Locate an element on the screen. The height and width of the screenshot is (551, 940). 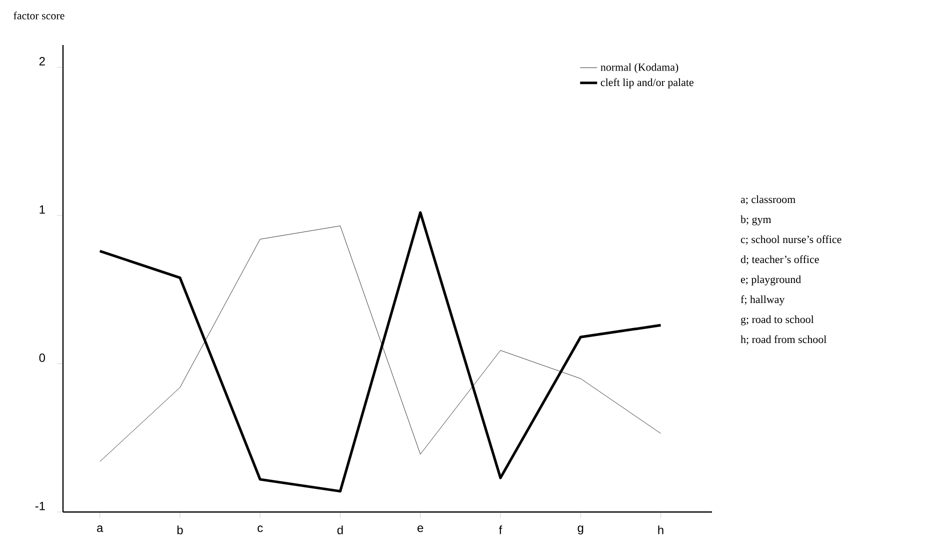
text: d; teacher’s office is located at coordinates (779, 260).